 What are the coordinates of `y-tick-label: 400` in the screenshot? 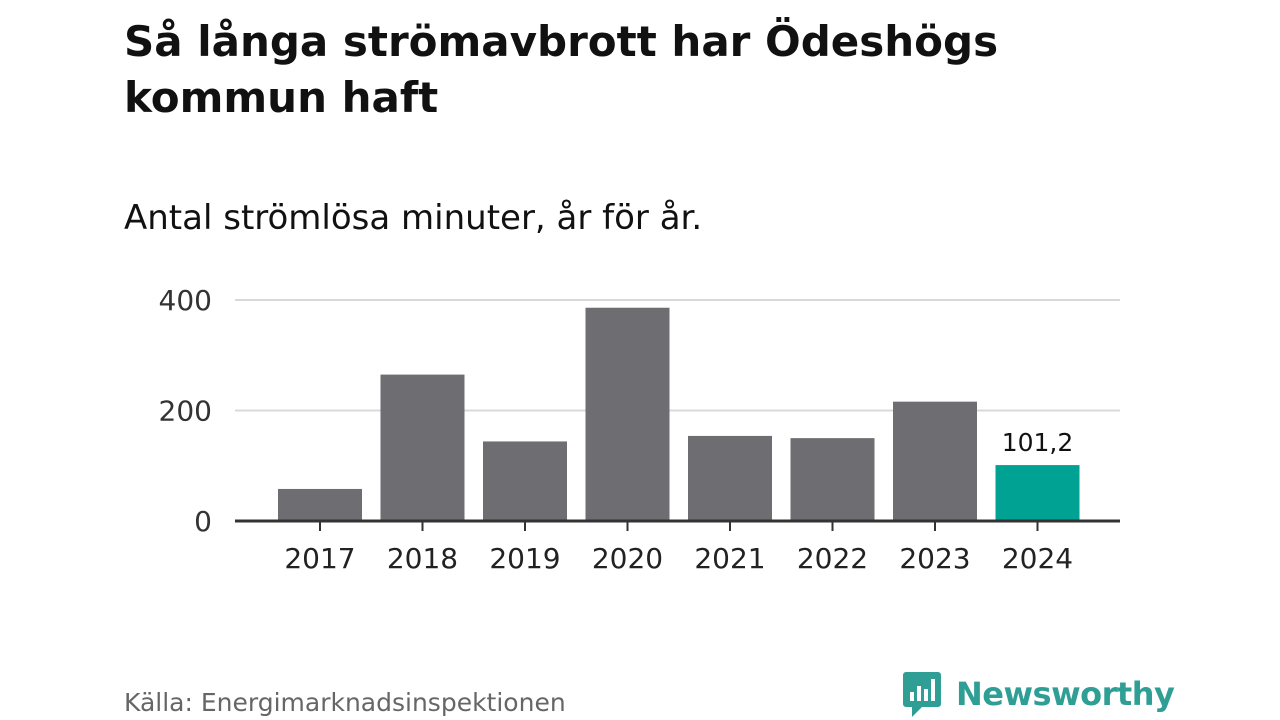 It's located at (185, 300).